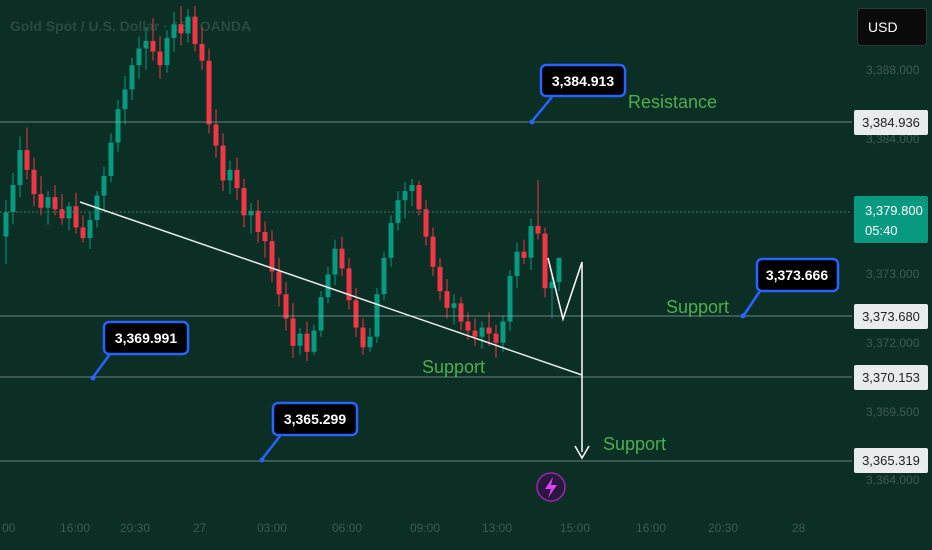  What do you see at coordinates (634, 444) in the screenshot?
I see `support-label-bottom: Support` at bounding box center [634, 444].